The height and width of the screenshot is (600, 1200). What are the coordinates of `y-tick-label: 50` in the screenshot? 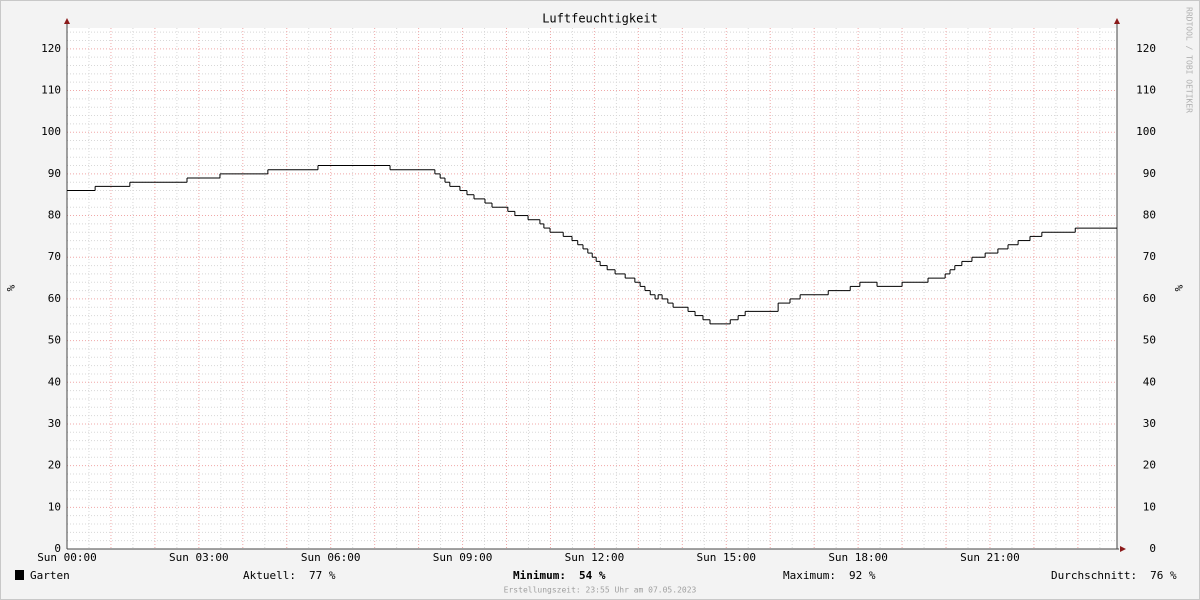 It's located at (54, 340).